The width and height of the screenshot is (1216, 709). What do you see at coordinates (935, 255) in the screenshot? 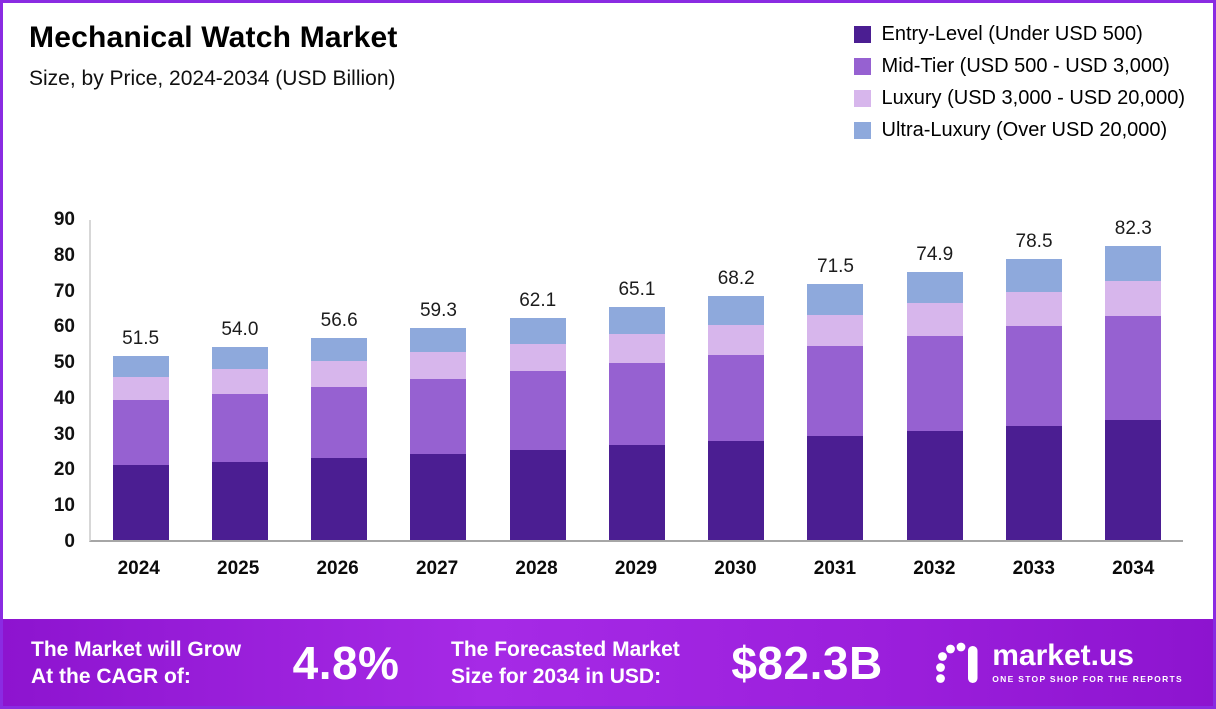
I see `bar-total-label: 74.9` at bounding box center [935, 255].